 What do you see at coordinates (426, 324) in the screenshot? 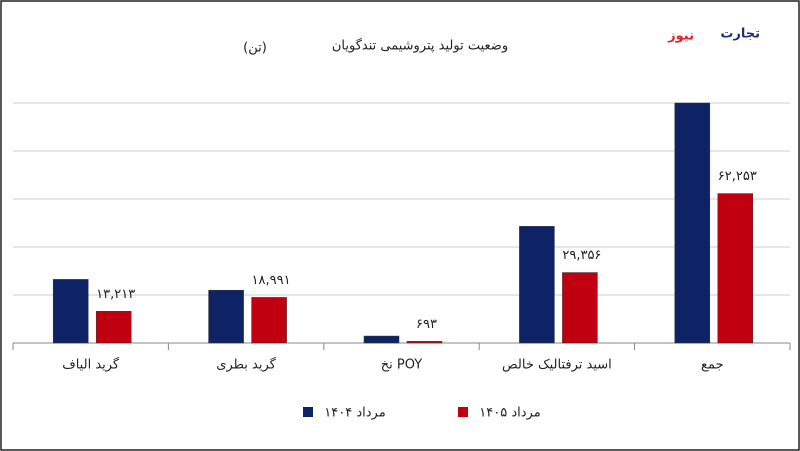
I see `value-label: ۶۹۳` at bounding box center [426, 324].